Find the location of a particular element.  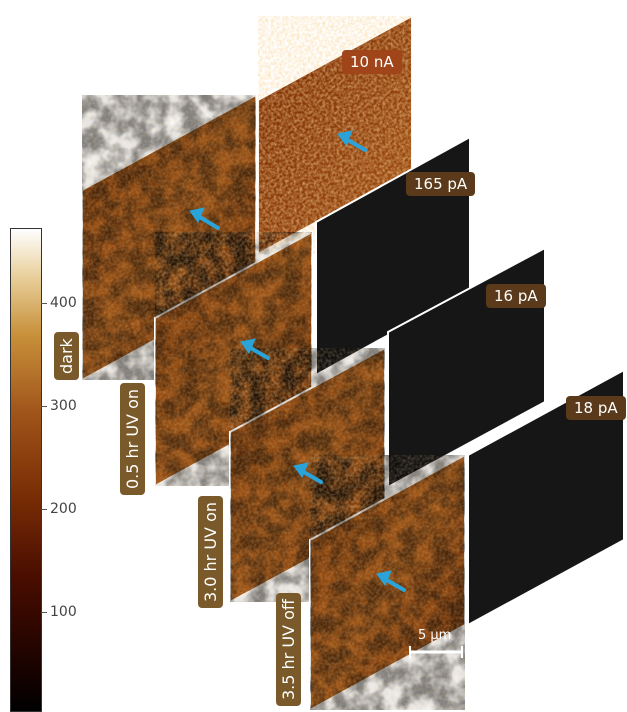

colorbar is located at coordinates (26, 470).